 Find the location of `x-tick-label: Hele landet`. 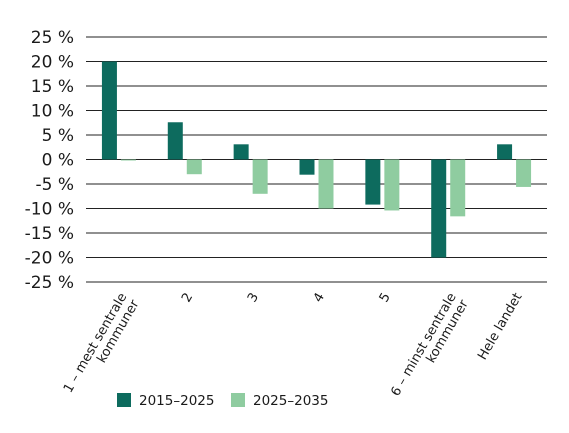

x-tick-label: Hele landet is located at coordinates (500, 327).